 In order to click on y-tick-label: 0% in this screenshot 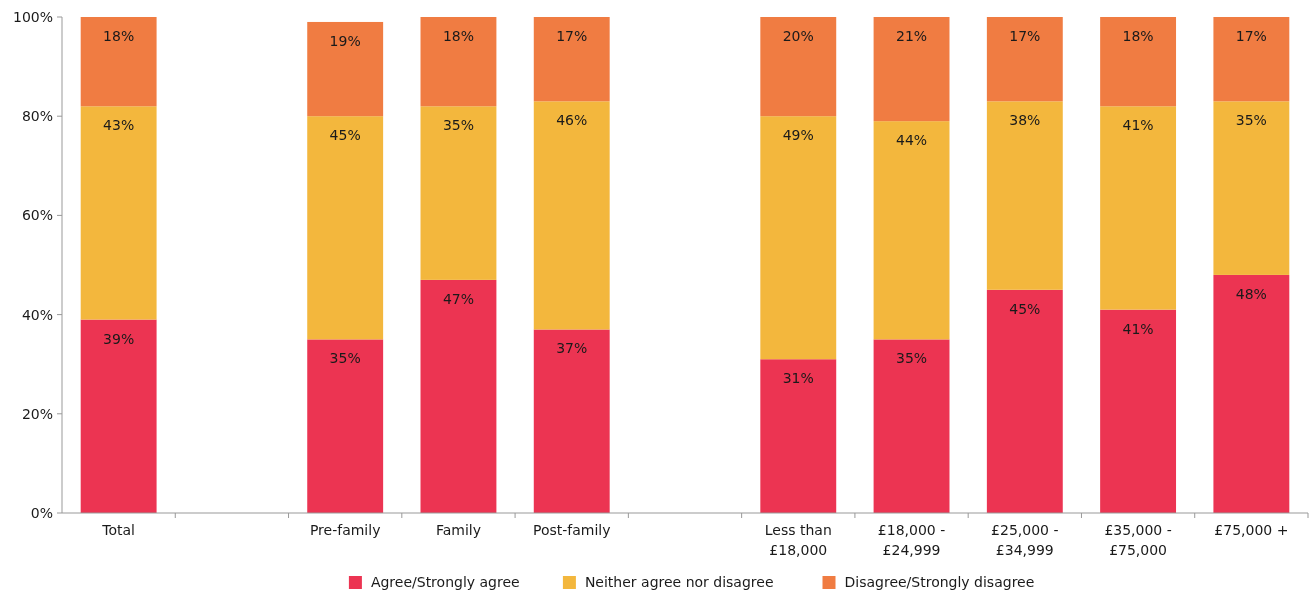, I will do `click(41, 512)`.